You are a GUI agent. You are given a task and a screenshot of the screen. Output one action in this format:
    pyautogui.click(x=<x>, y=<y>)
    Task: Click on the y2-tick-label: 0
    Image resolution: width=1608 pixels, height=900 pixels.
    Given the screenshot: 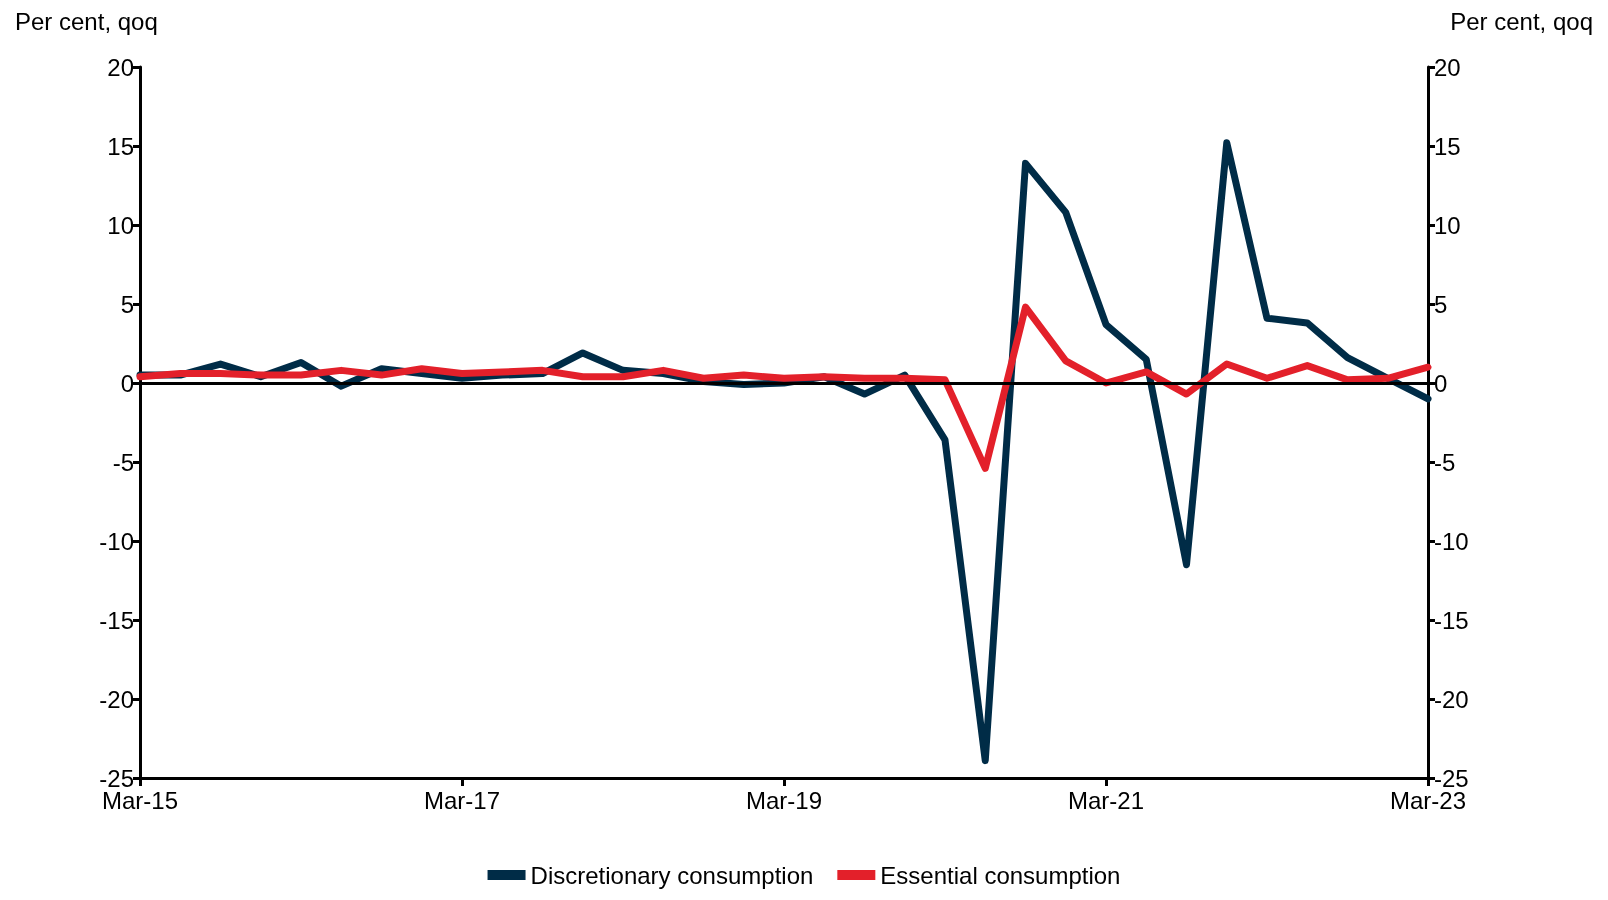 What is the action you would take?
    pyautogui.click(x=1441, y=383)
    